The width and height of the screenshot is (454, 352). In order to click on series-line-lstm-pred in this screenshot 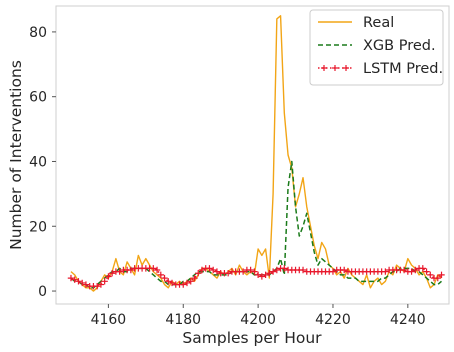, I will do `click(256, 277)`.